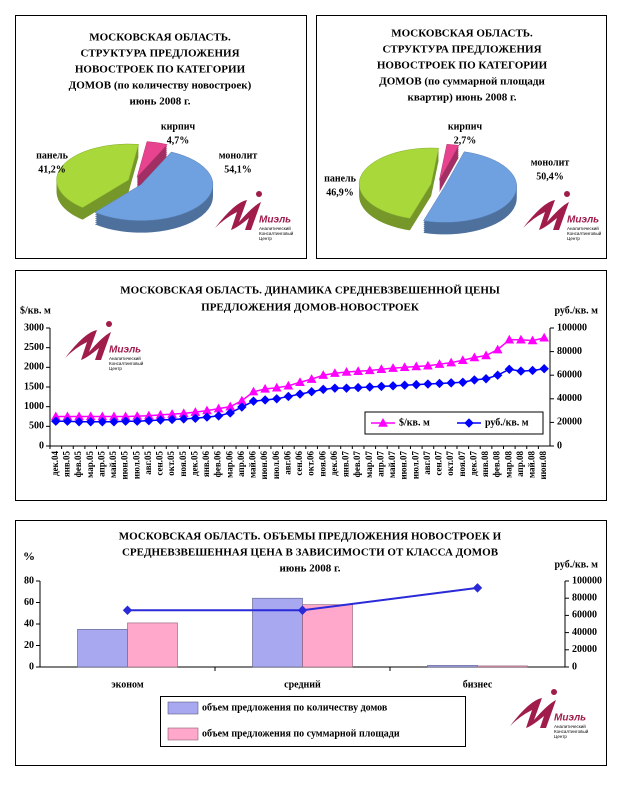  Describe the element at coordinates (311, 463) in the screenshot. I see `x-tick-label: окт.06` at that location.